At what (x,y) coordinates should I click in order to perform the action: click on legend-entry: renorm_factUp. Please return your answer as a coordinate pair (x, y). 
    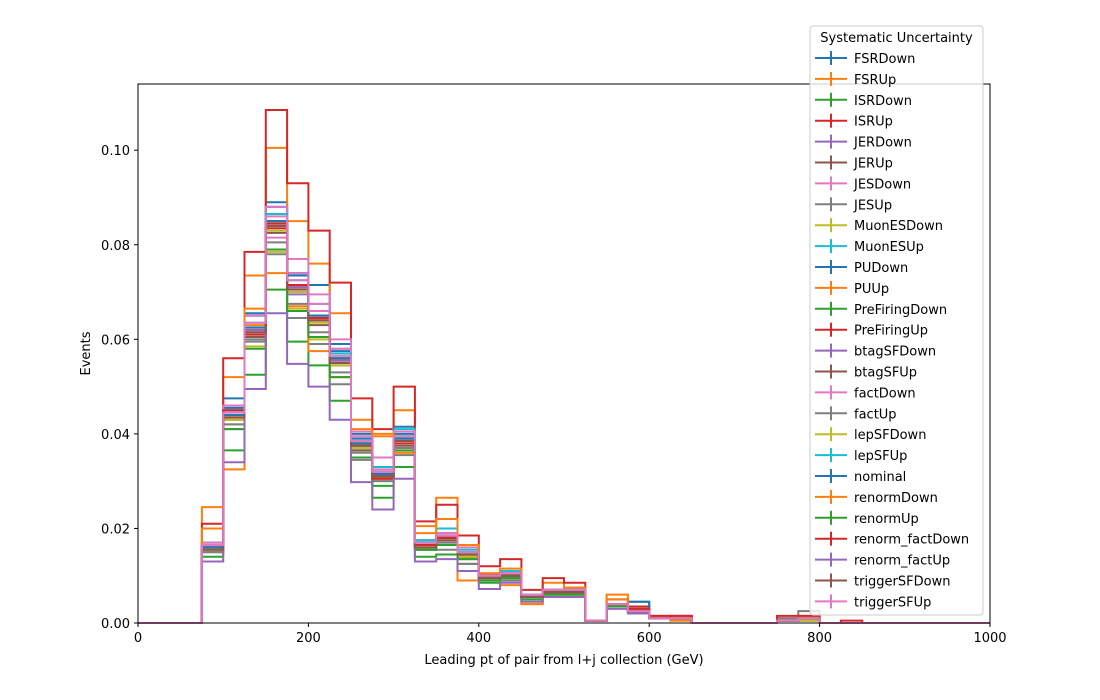
    Looking at the image, I should click on (882, 560).